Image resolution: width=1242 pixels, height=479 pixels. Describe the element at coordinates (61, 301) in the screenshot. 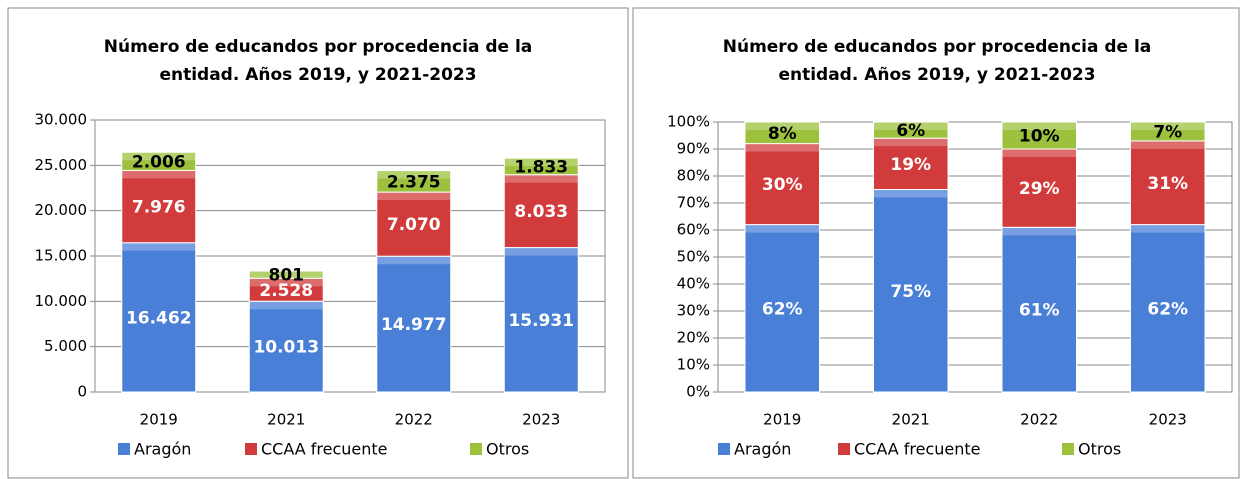

I see `y-tick-label: 10.000` at that location.